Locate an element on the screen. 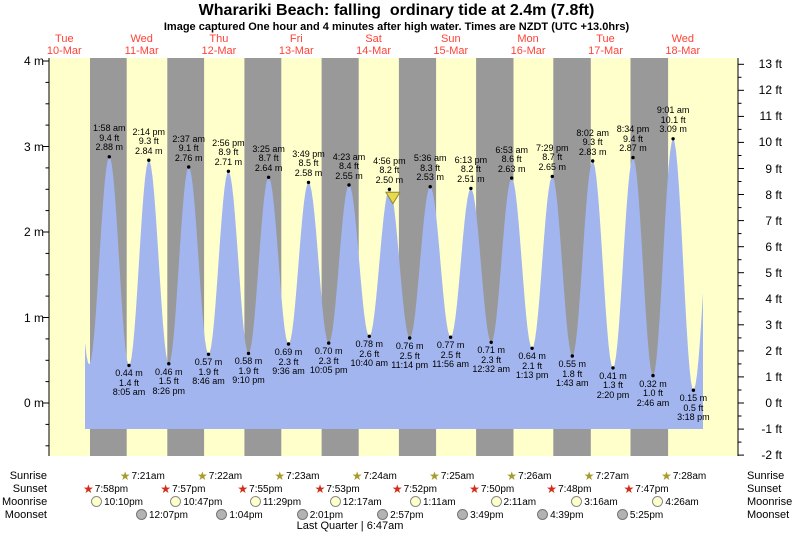  y-axis-label-ft: -2 ft is located at coordinates (771, 455).